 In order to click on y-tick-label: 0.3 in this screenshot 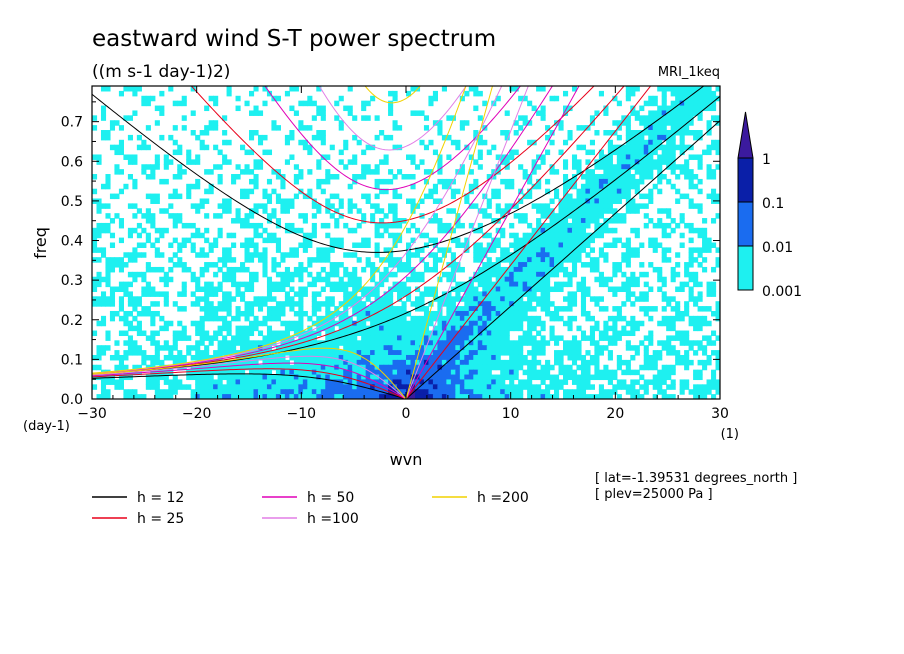, I will do `click(72, 281)`.